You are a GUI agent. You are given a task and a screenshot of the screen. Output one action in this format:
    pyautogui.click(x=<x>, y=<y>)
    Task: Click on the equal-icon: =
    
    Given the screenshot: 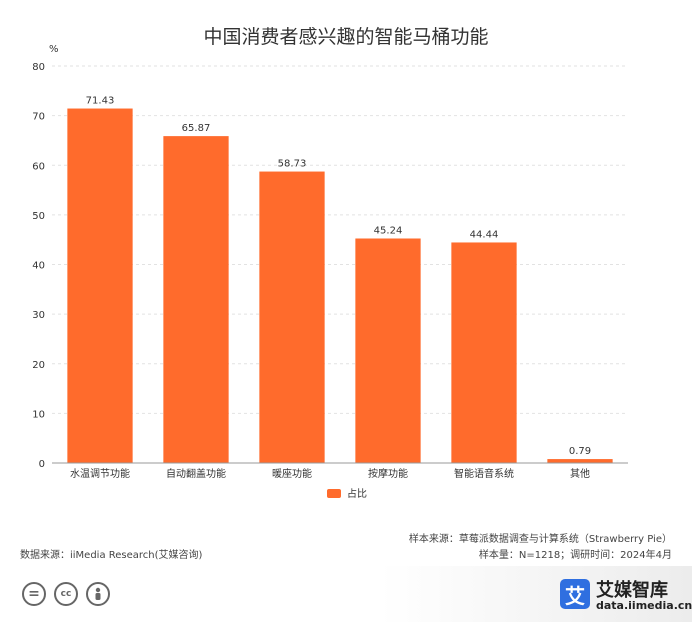 What is the action you would take?
    pyautogui.click(x=34, y=594)
    